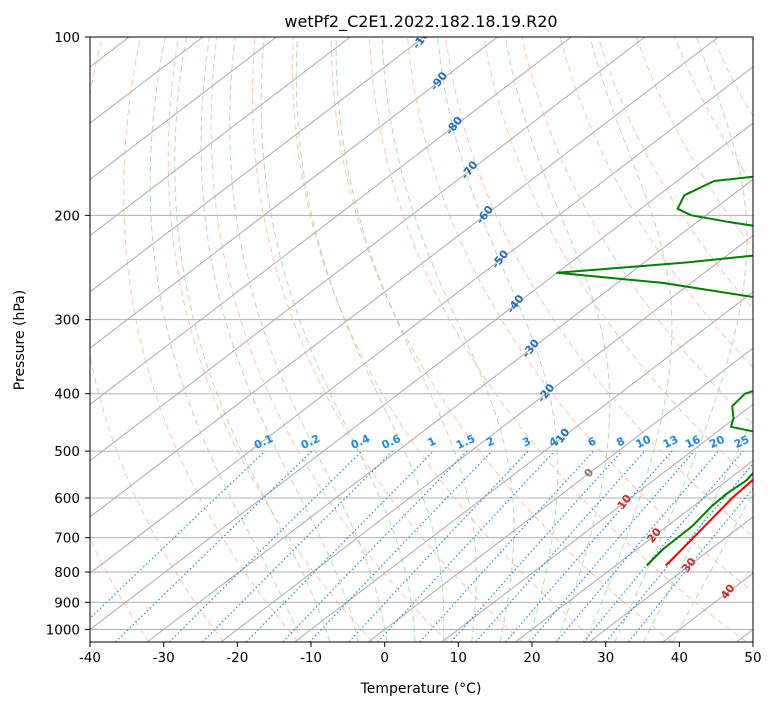 The image size is (775, 708). I want to click on mixing-ratio-label: 13, so click(670, 442).